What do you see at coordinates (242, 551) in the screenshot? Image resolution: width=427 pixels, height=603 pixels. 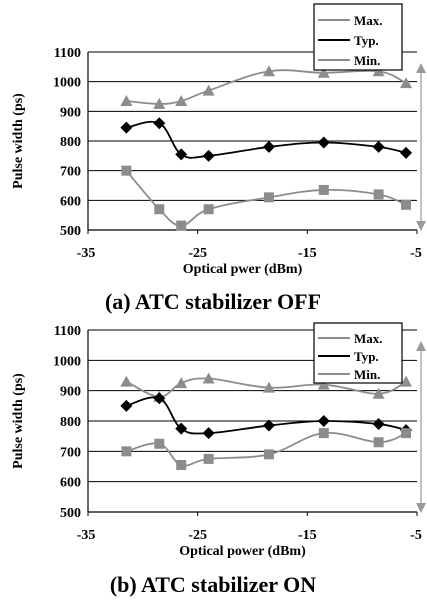 I see `x-axis-title: Optical power (dBm)` at bounding box center [242, 551].